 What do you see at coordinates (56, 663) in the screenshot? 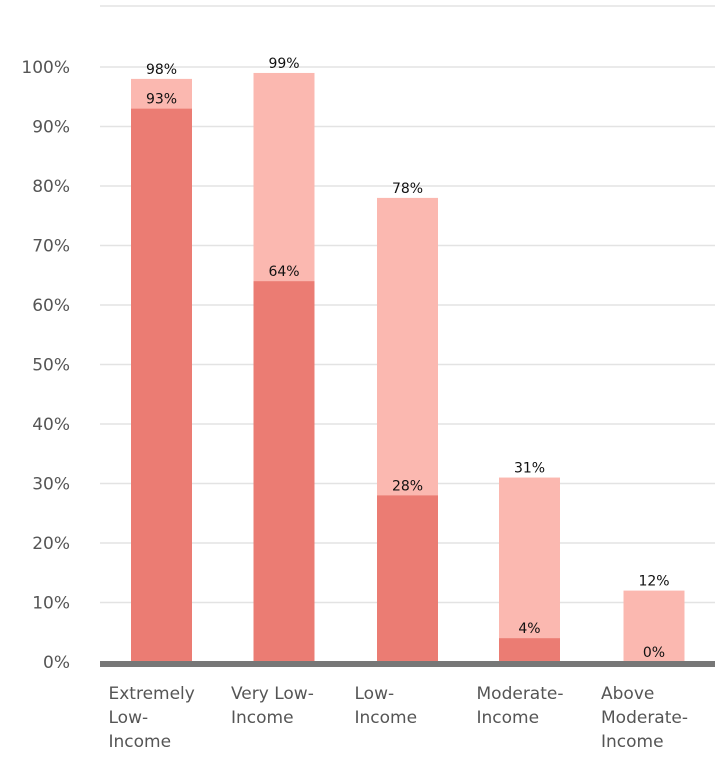
I see `y-tick-label: 0%` at bounding box center [56, 663].